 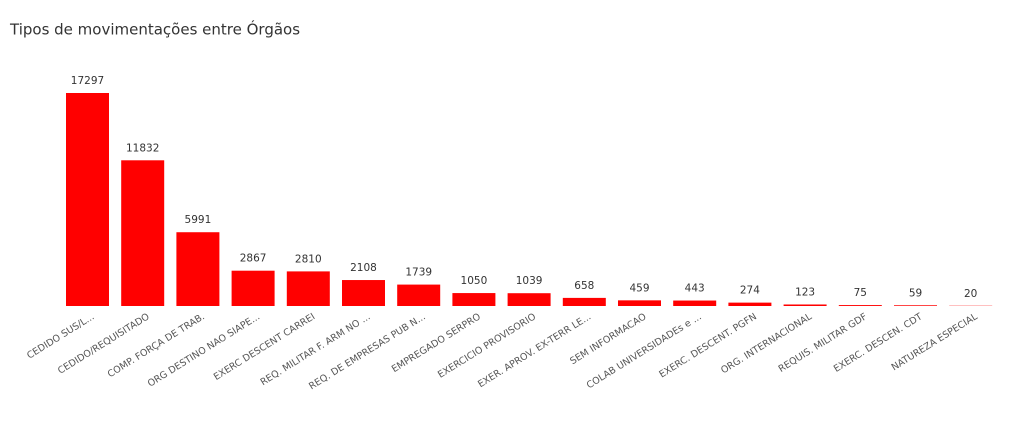 I want to click on value-label: 2867, so click(x=253, y=259).